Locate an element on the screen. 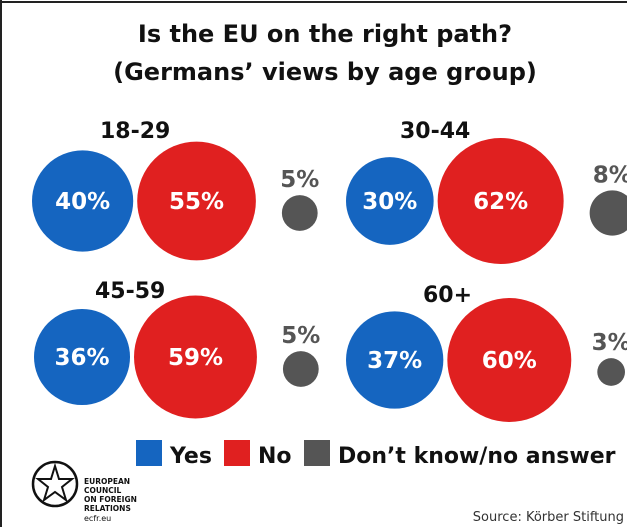 This screenshot has width=627, height=527. group-60-value-dont-know: 3% is located at coordinates (609, 343).